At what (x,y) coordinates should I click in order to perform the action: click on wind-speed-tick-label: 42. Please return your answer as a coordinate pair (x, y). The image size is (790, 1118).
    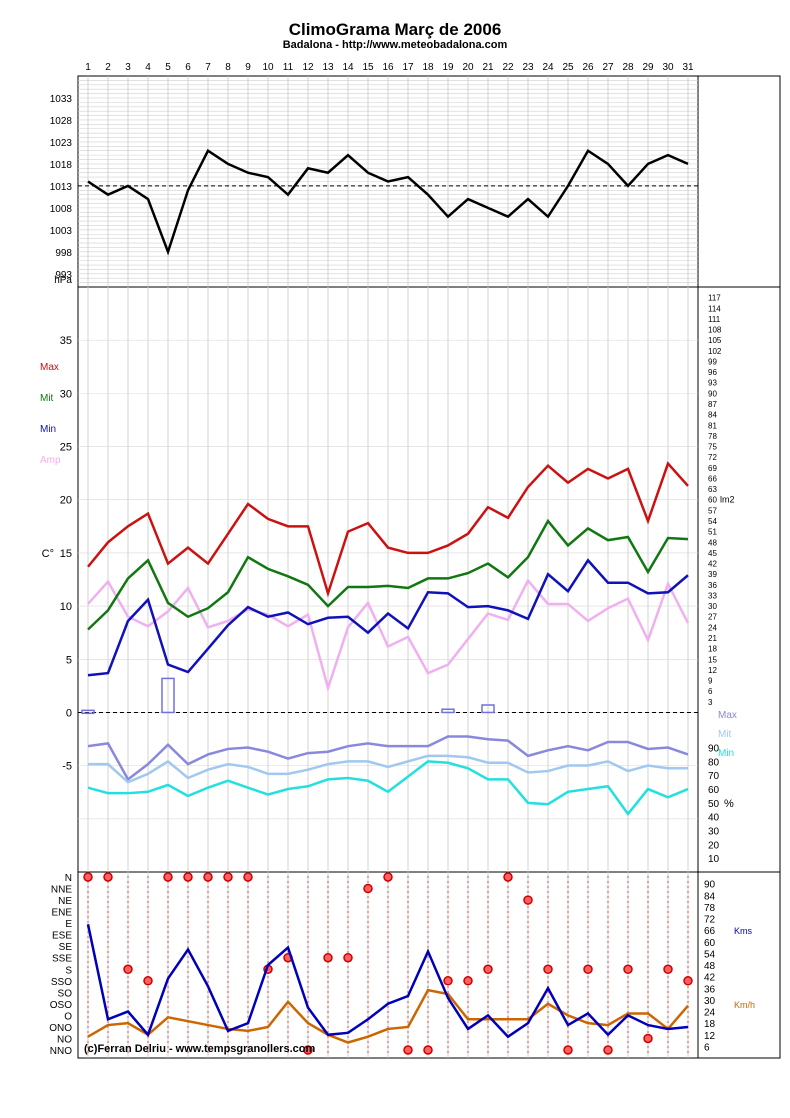
    Looking at the image, I should click on (710, 978).